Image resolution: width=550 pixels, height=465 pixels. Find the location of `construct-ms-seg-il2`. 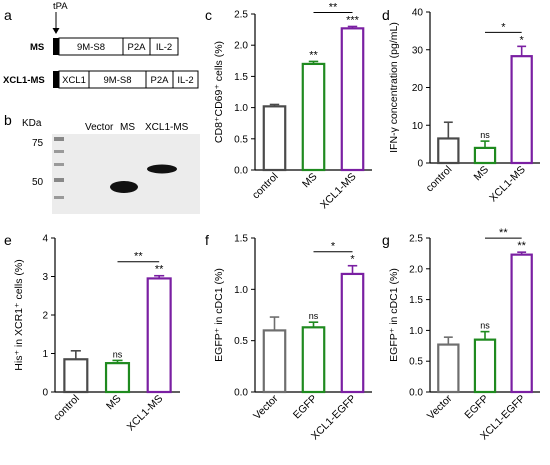

construct-ms-seg-il2 is located at coordinates (164, 46).